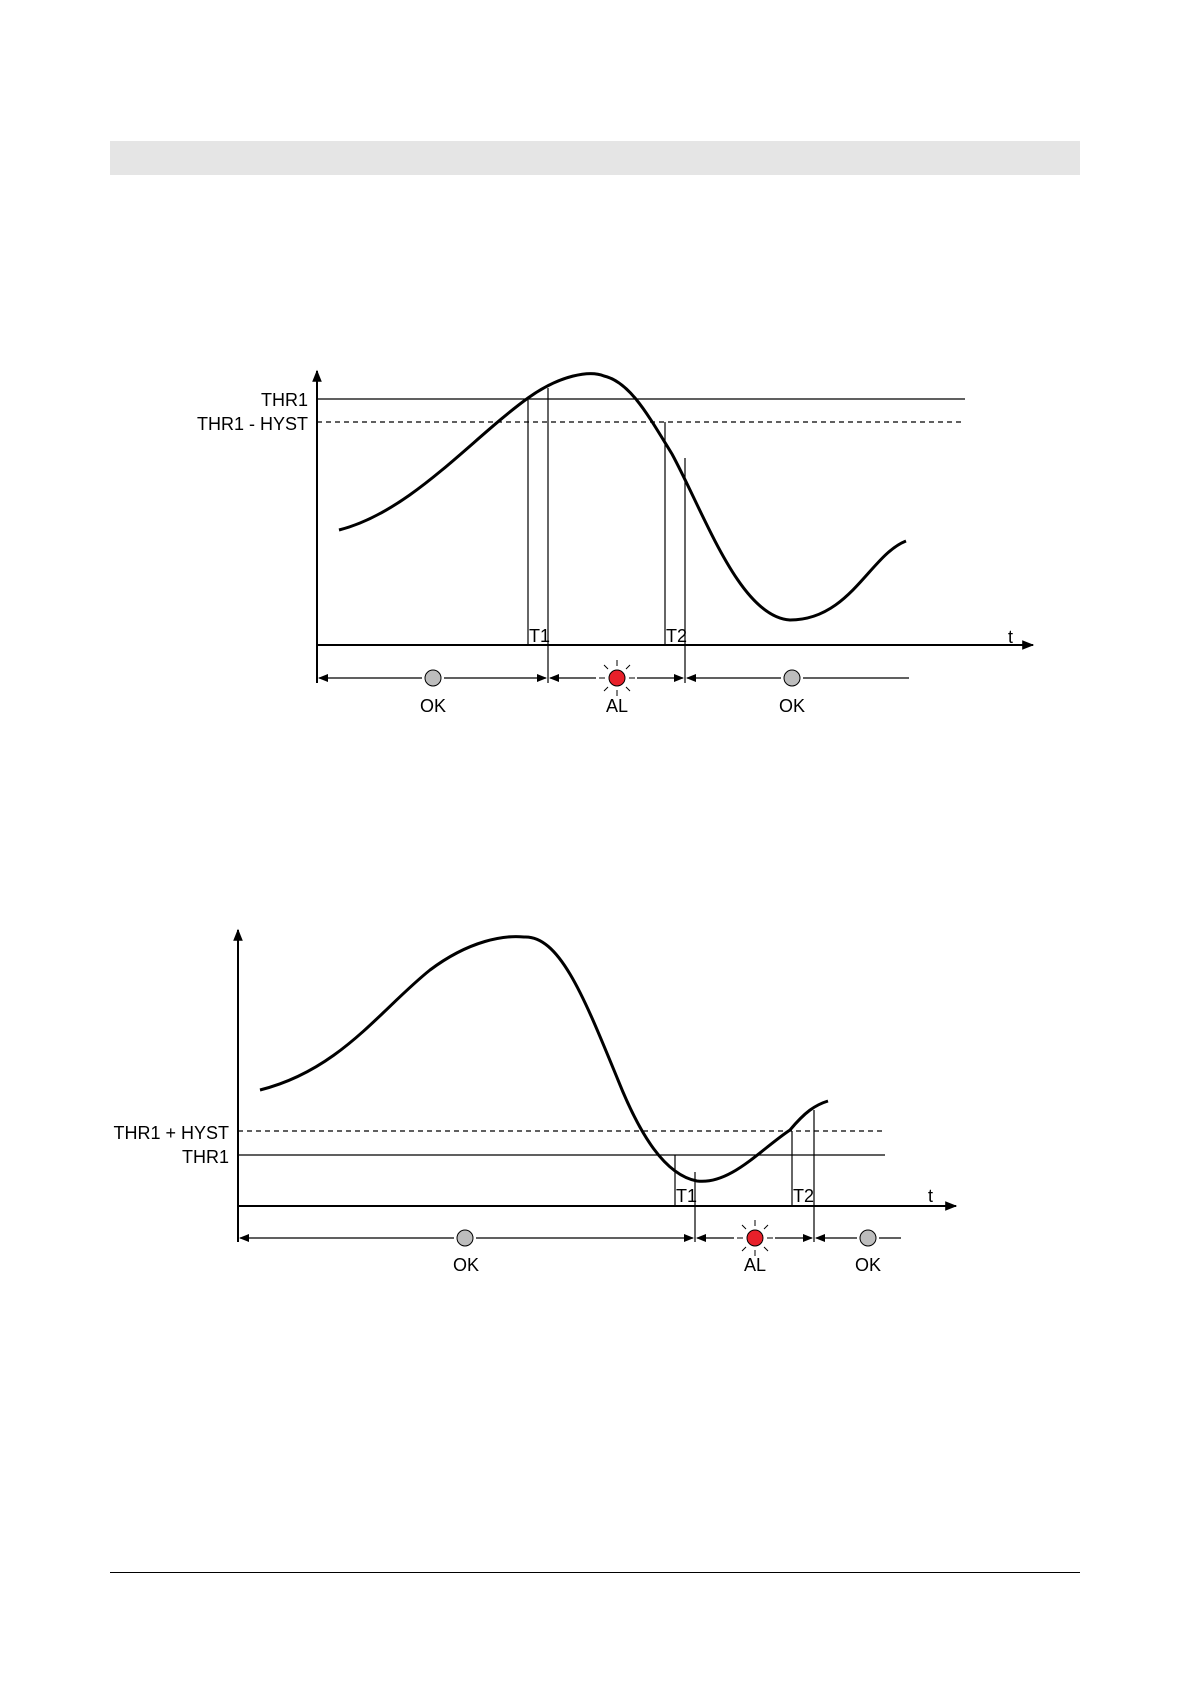 This screenshot has width=1191, height=1685. What do you see at coordinates (252, 424) in the screenshot?
I see `hysteresis-label: THR1 - HYST` at bounding box center [252, 424].